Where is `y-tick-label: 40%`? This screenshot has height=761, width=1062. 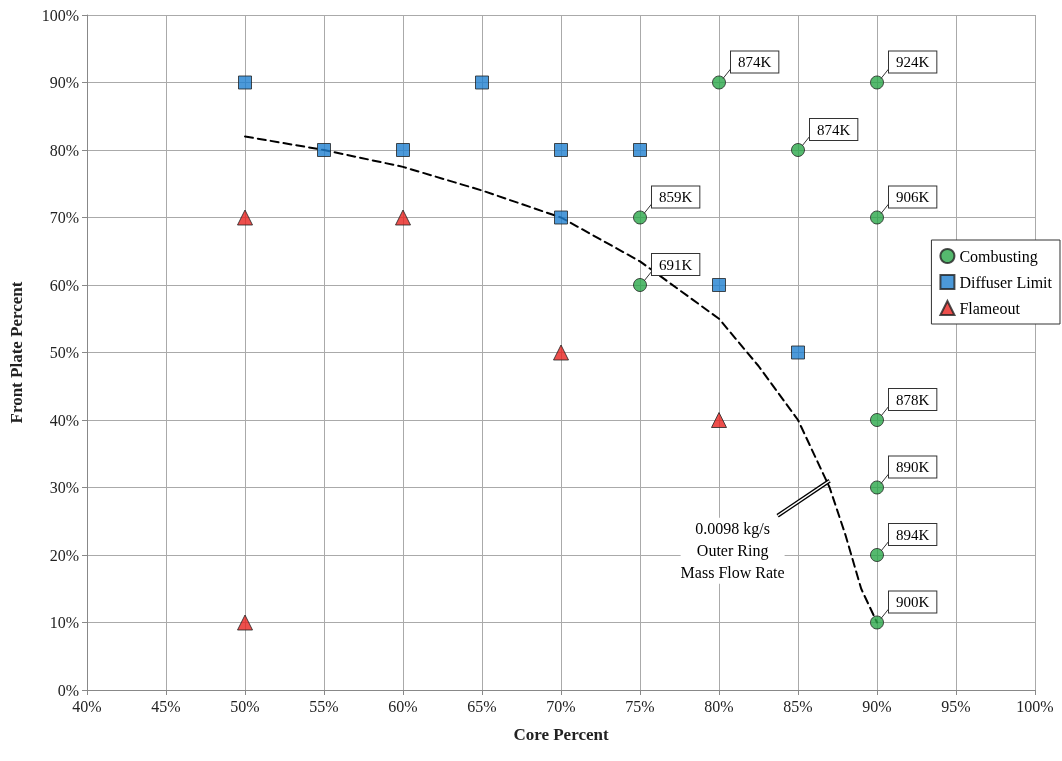 y-tick-label: 40% is located at coordinates (64, 420).